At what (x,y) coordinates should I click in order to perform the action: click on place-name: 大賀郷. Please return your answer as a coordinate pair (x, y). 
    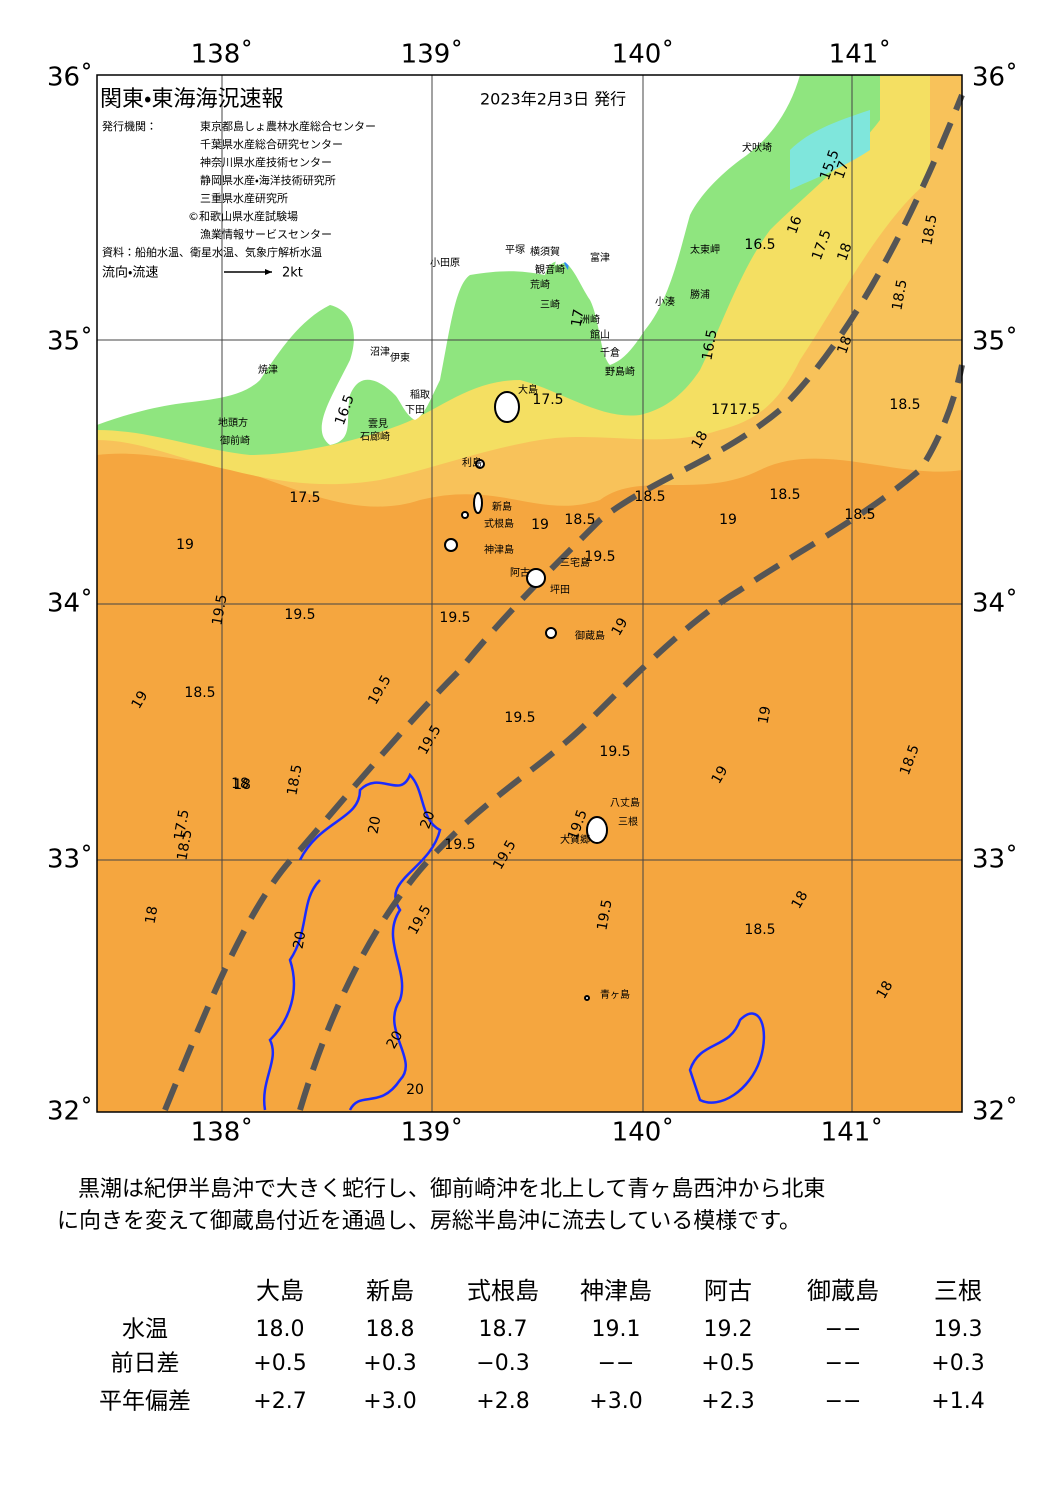
    Looking at the image, I should click on (575, 839).